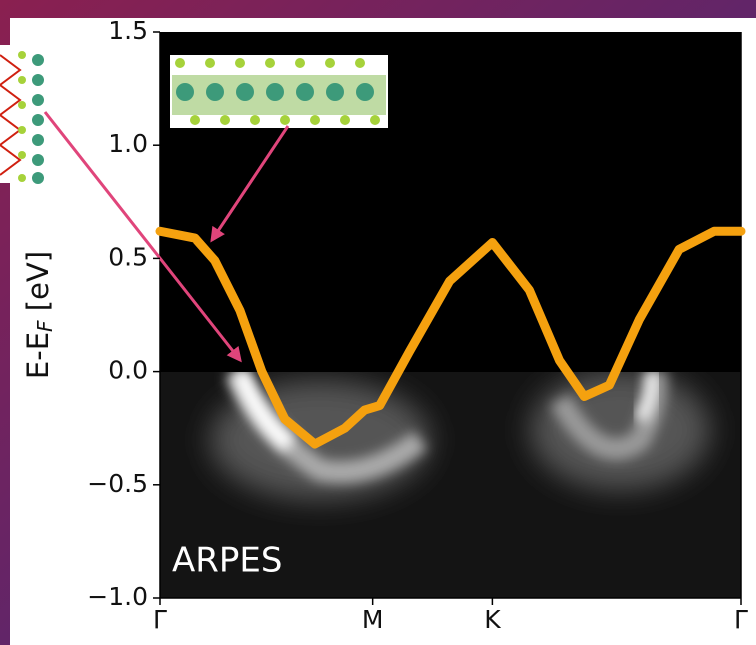 The width and height of the screenshot is (756, 645). I want to click on y-tick-label: 0.0, so click(128, 370).